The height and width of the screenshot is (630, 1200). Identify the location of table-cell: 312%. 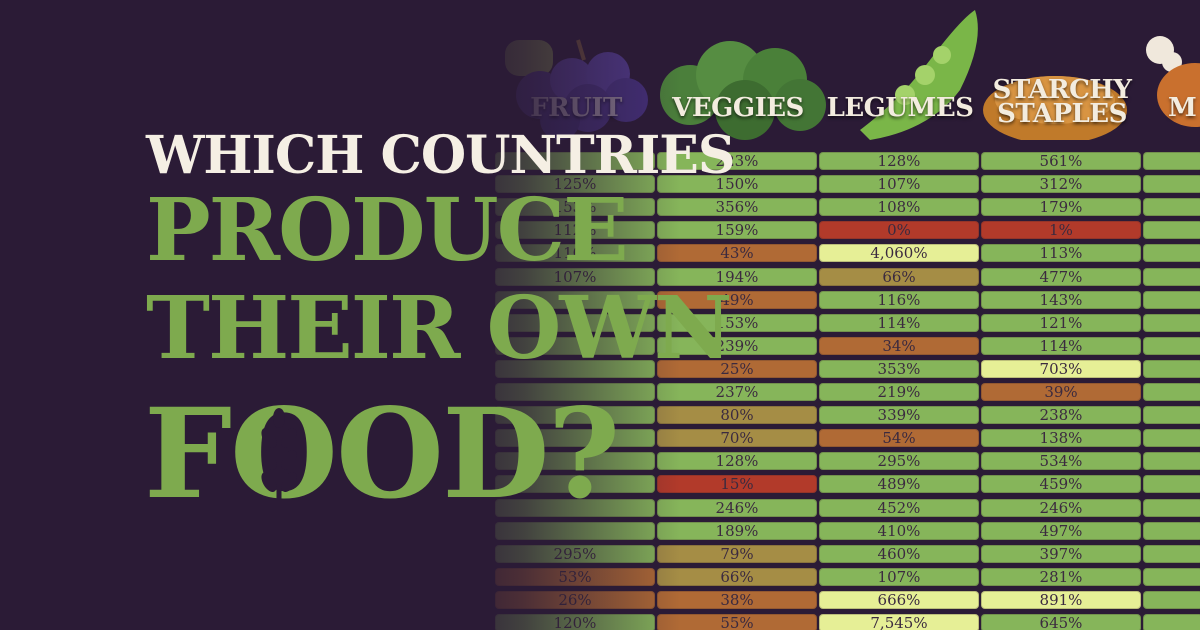
(1061, 184).